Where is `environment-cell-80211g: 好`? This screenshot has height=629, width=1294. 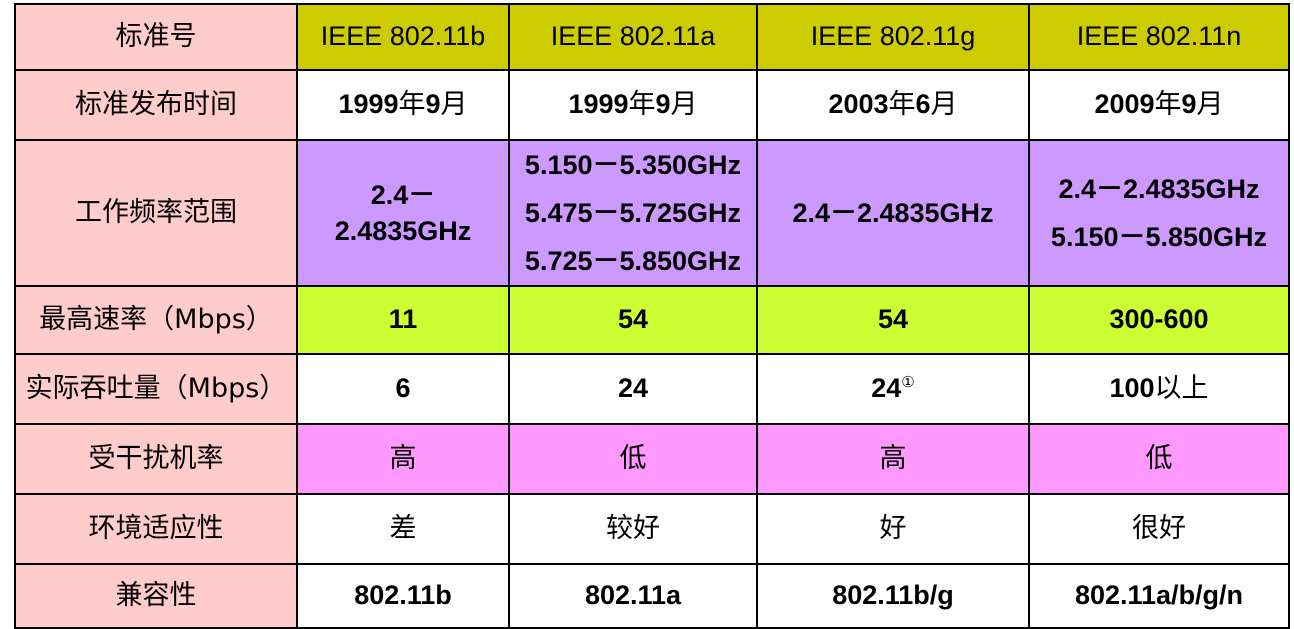 environment-cell-80211g: 好 is located at coordinates (893, 529).